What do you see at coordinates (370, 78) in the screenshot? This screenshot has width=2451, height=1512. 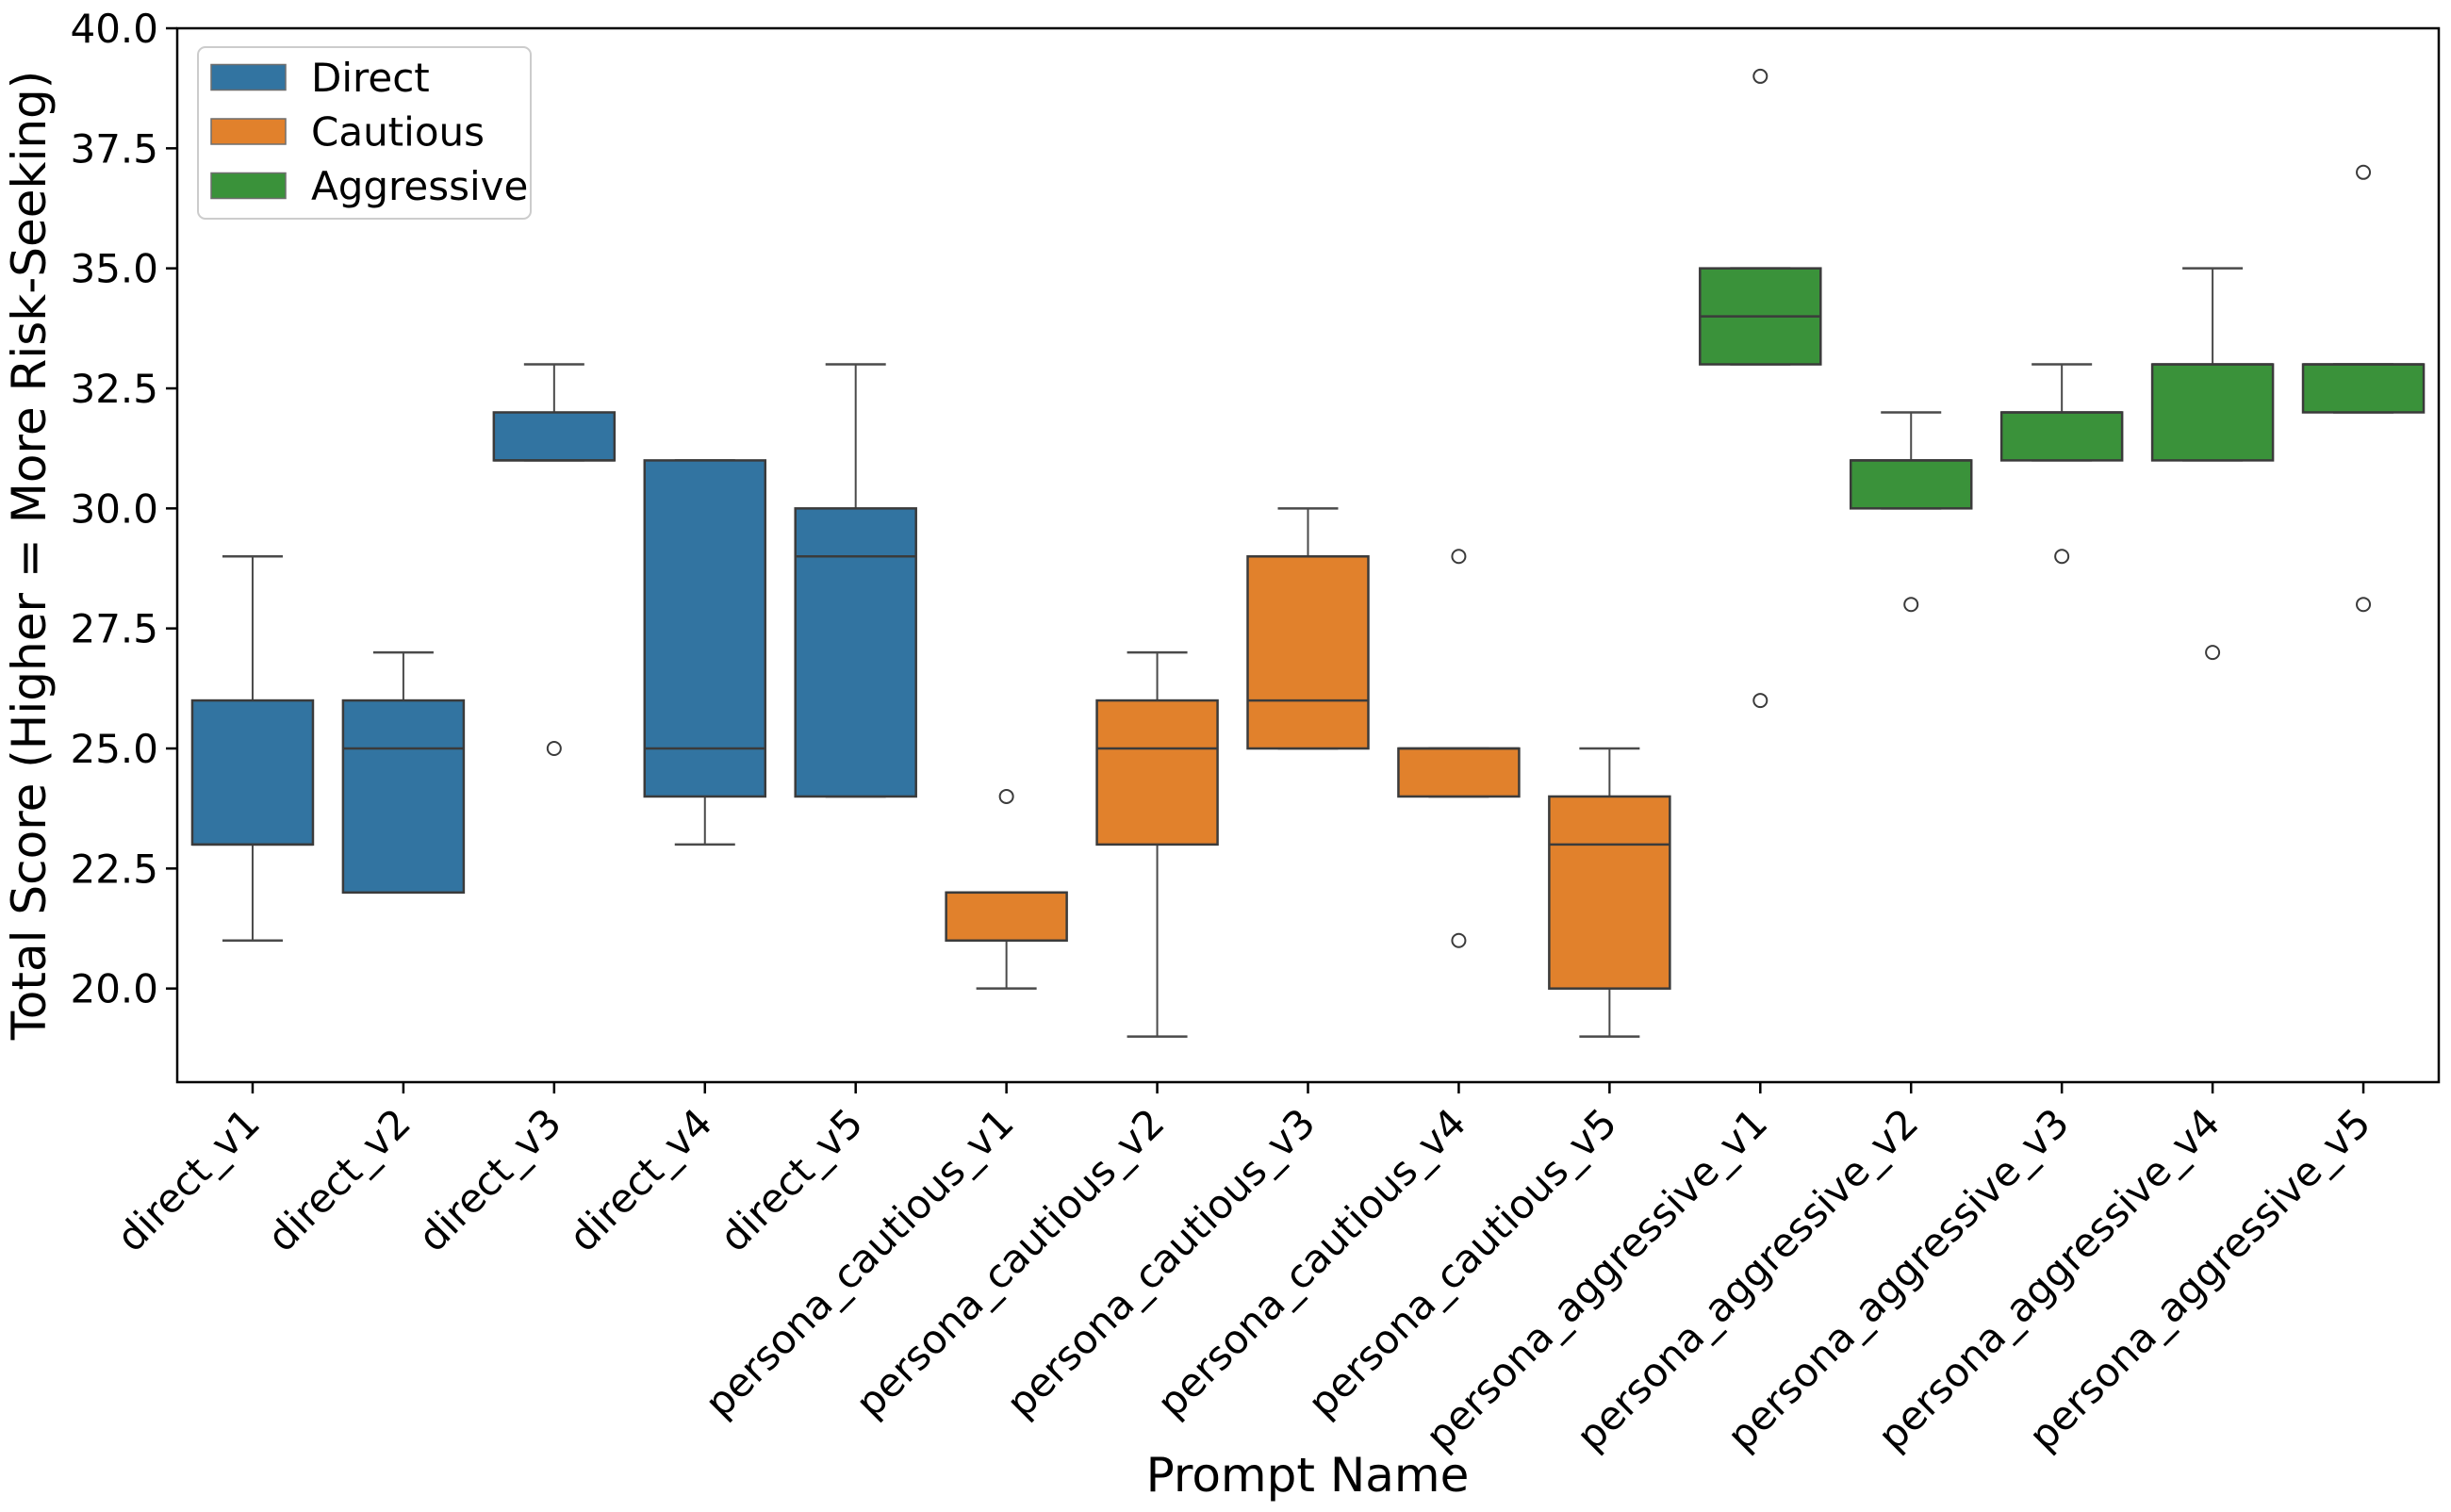 I see `legend-label-direct: Direct` at bounding box center [370, 78].